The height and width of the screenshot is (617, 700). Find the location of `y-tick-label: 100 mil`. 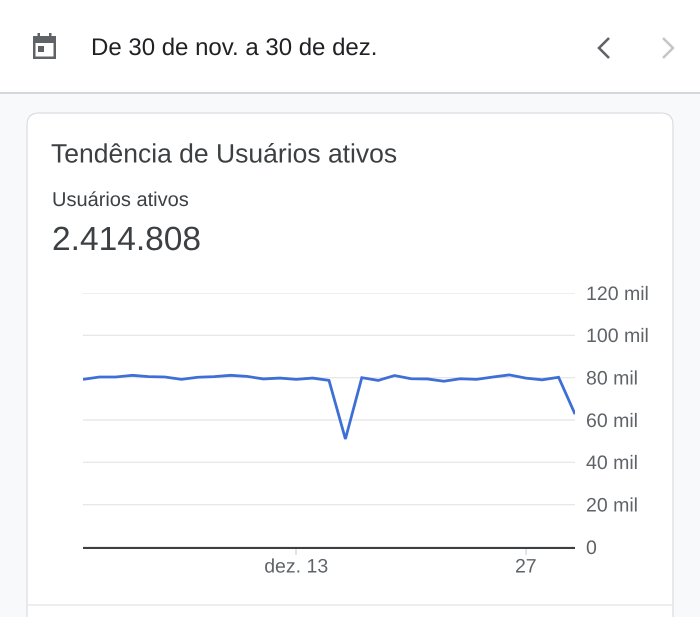

y-tick-label: 100 mil is located at coordinates (617, 336).